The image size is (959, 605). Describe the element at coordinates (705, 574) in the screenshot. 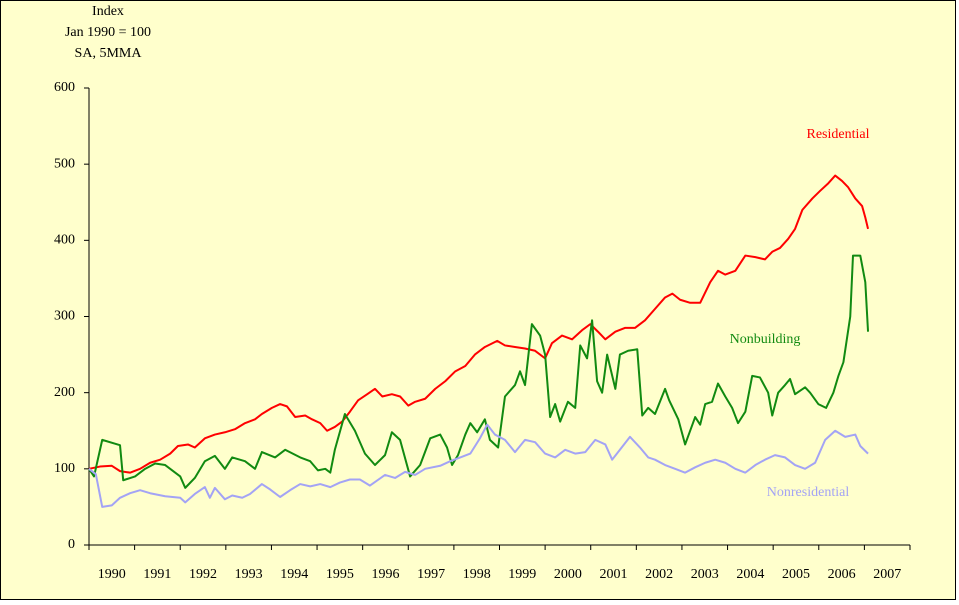

I see `x-tick-label: 2003` at that location.